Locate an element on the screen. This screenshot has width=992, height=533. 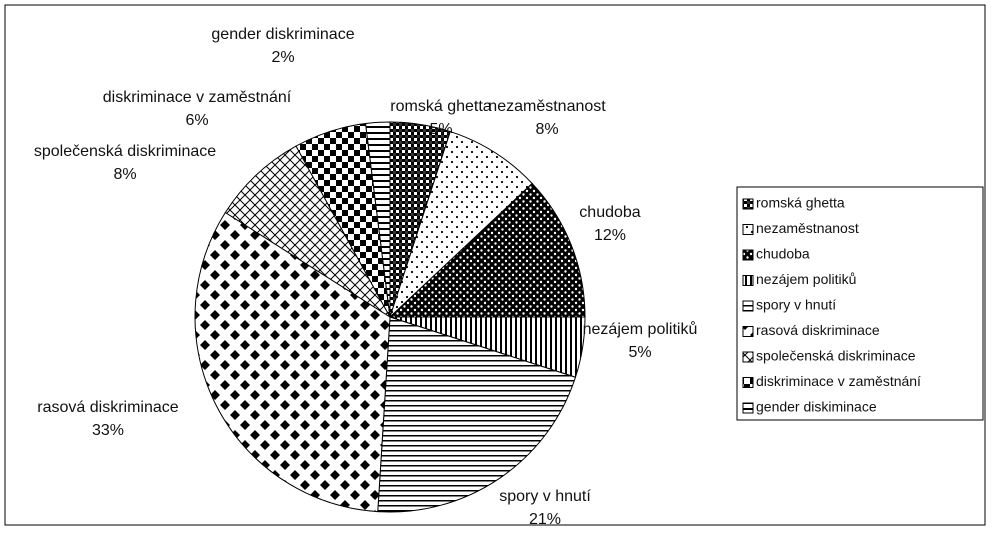
legend-label: chudoba is located at coordinates (783, 254).